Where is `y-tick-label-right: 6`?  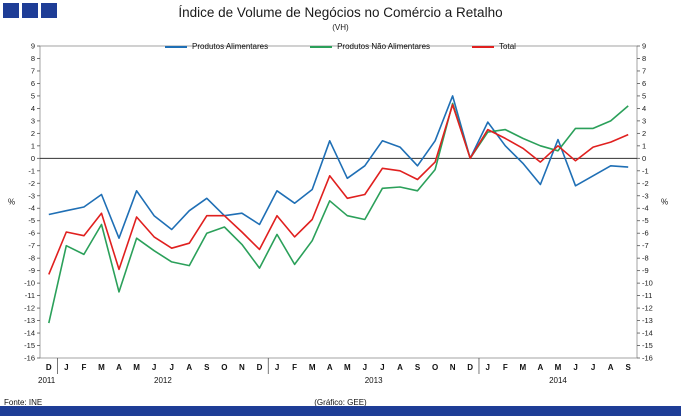
y-tick-label-right: 6 is located at coordinates (644, 83).